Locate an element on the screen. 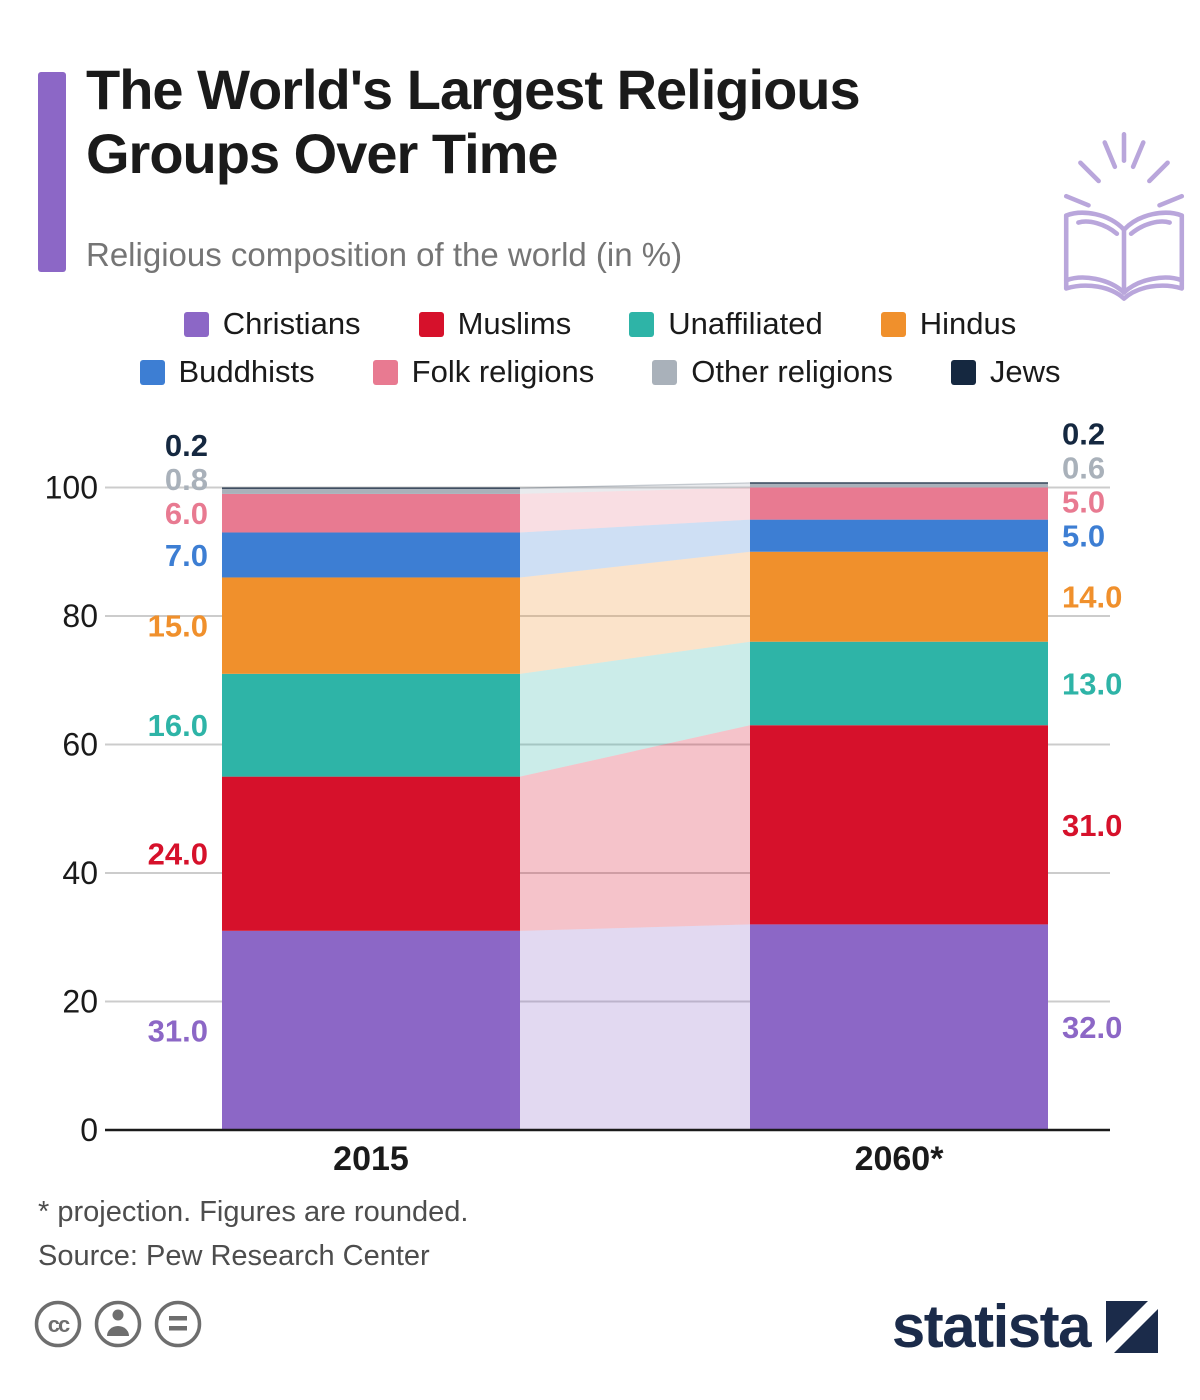  bar-segment-2015-buddhists is located at coordinates (371, 555).